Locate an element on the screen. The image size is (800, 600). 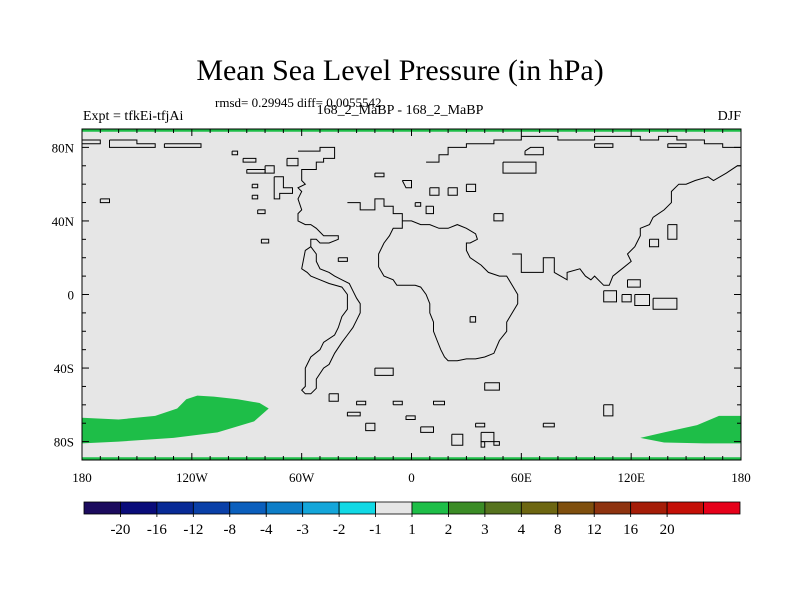
colorbar-label: -1 is located at coordinates (375, 530).